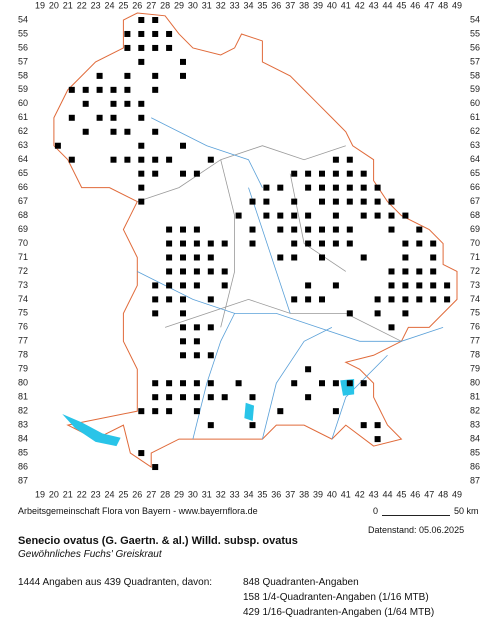  I want to click on row-label: 75, so click(23, 313).